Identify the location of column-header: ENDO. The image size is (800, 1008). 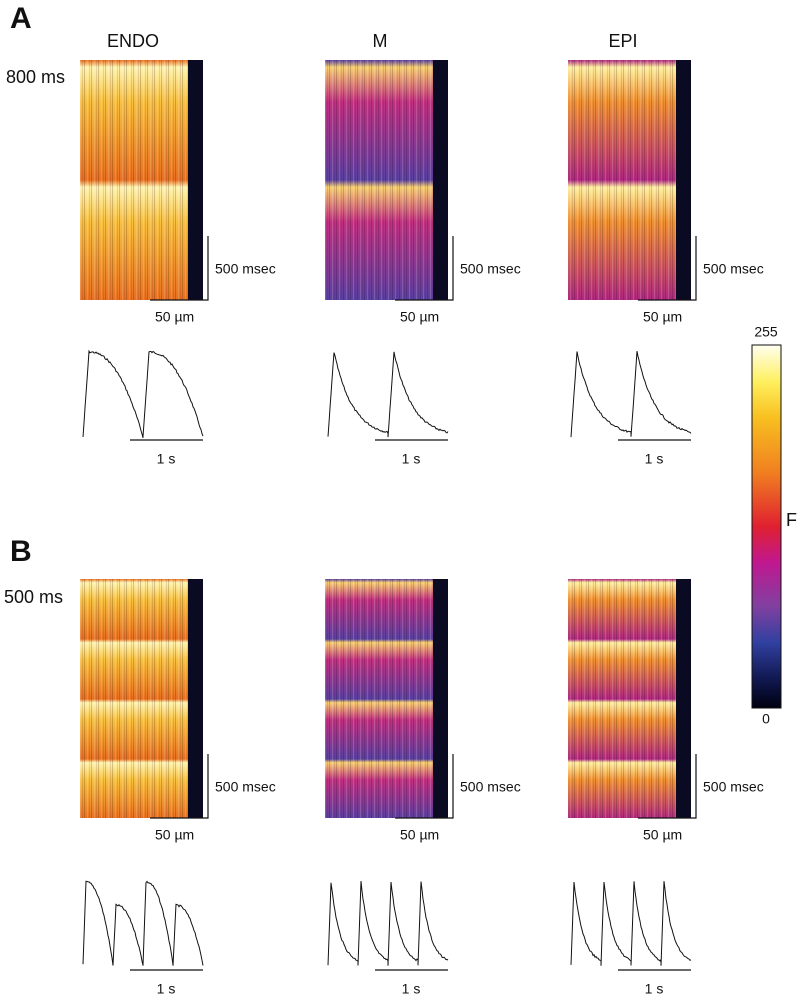
(133, 41).